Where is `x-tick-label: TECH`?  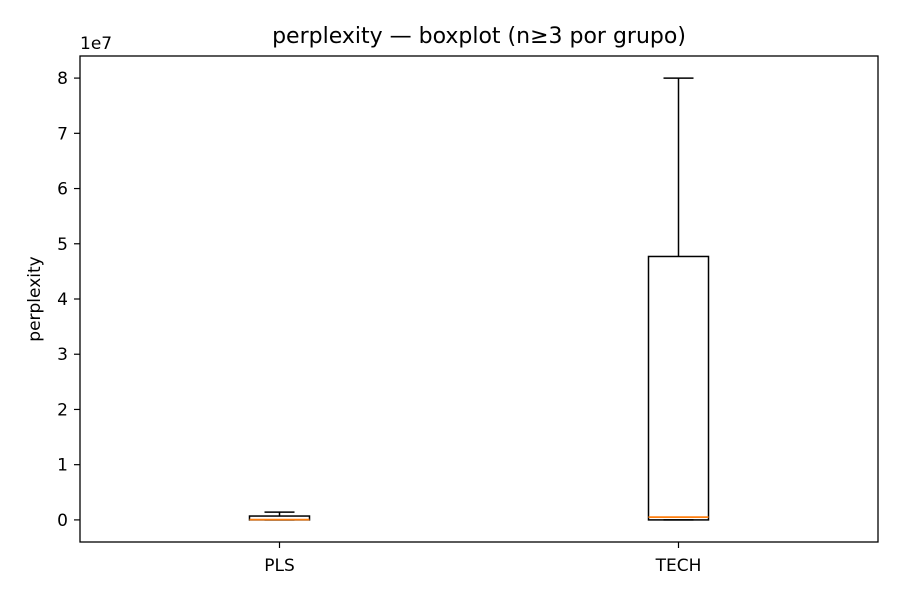
x-tick-label: TECH is located at coordinates (678, 566).